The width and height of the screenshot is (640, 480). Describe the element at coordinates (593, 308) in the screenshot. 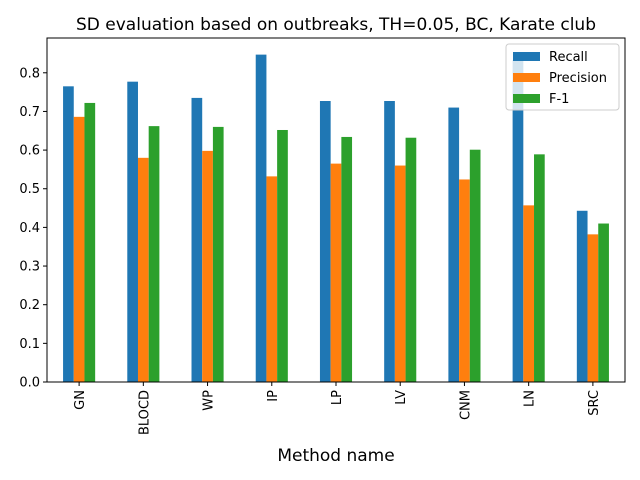

I see `bar-precision-src` at that location.